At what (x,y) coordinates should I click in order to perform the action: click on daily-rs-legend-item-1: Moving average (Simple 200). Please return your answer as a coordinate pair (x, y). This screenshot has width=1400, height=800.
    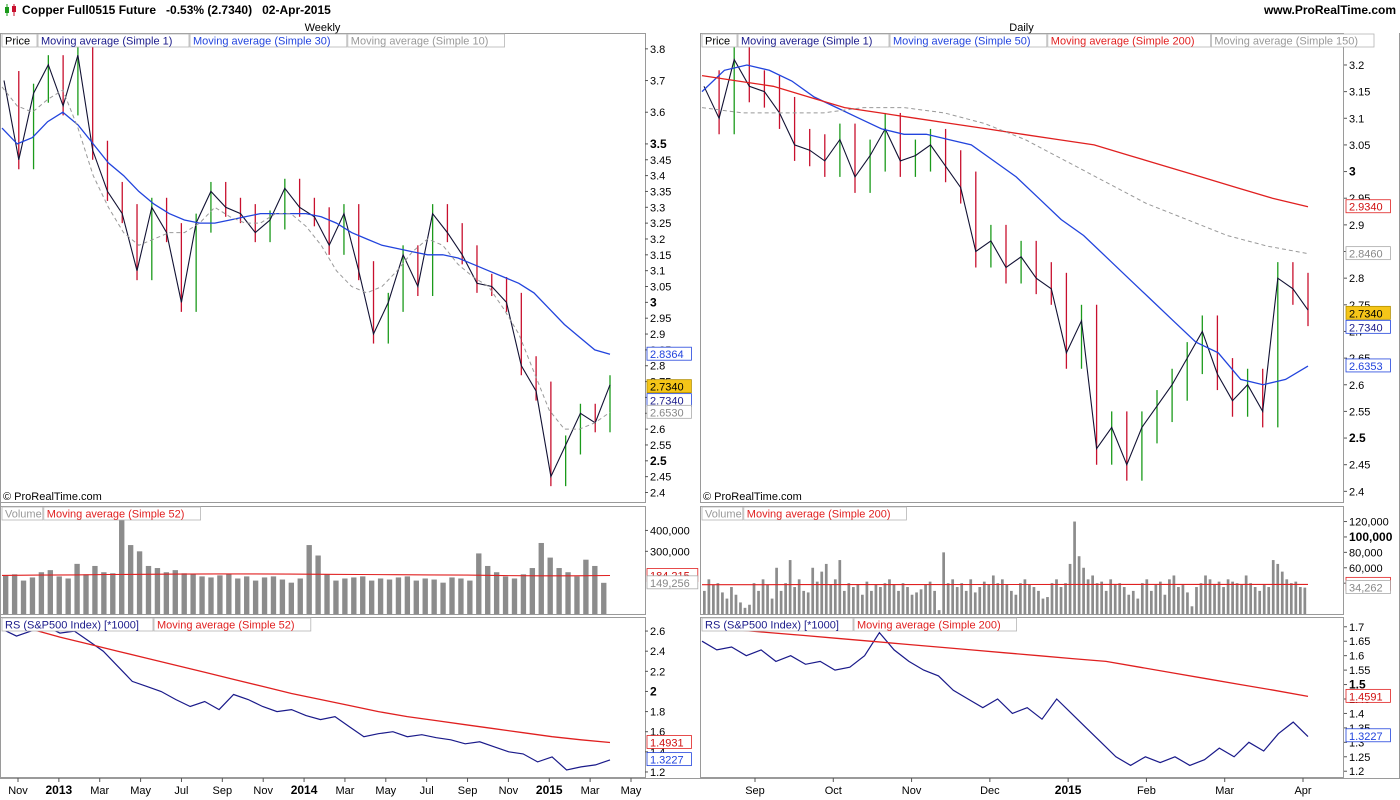
    Looking at the image, I should click on (929, 626).